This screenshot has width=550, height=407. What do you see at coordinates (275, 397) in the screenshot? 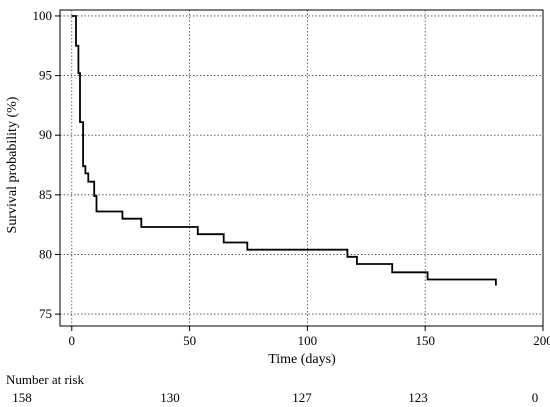
I see `risk-table-values: 158 130 127 123 0` at bounding box center [275, 397].